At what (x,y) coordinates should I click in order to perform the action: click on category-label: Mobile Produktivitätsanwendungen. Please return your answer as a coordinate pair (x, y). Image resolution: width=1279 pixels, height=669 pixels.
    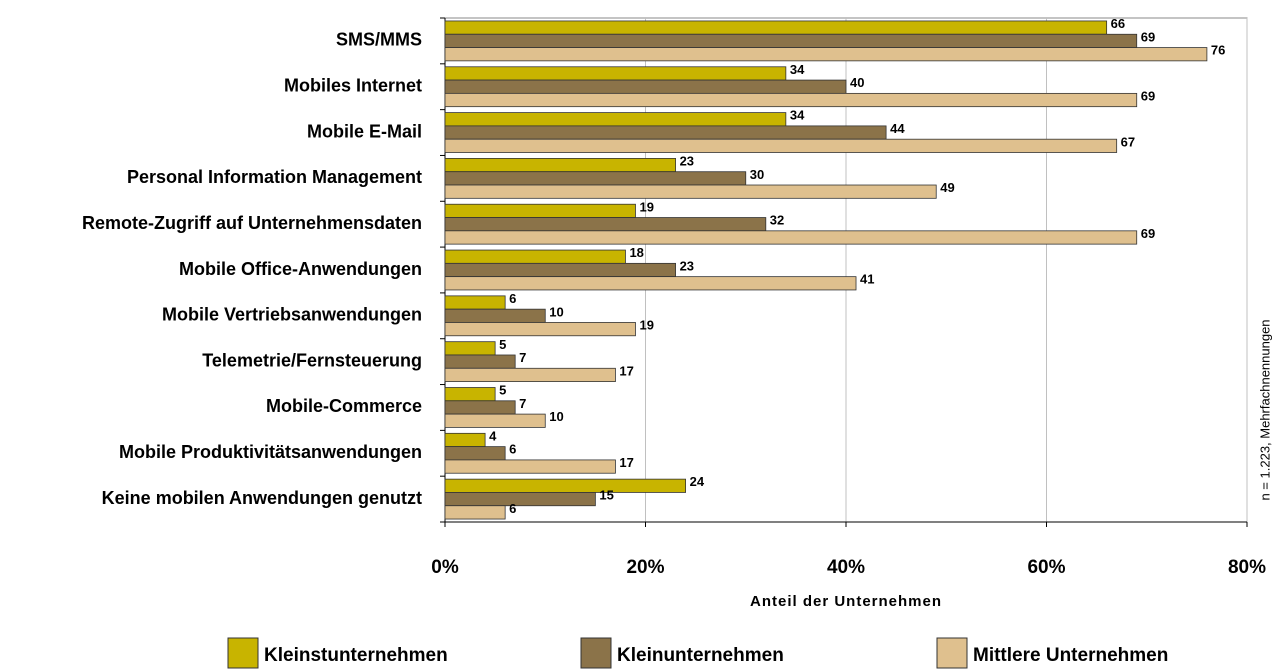
    Looking at the image, I should click on (270, 452).